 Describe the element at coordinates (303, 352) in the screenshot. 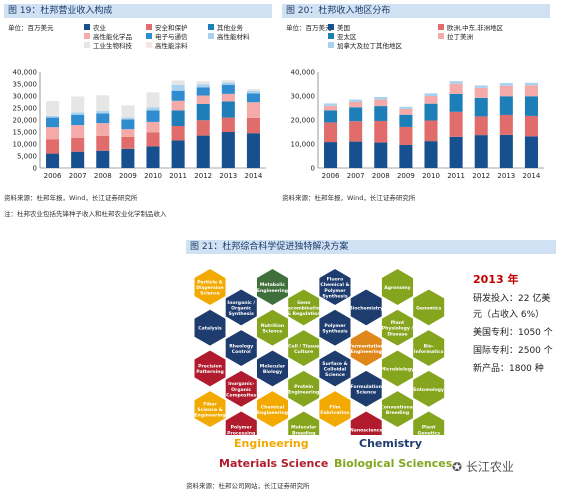

I see `hex-label: Culture` at that location.